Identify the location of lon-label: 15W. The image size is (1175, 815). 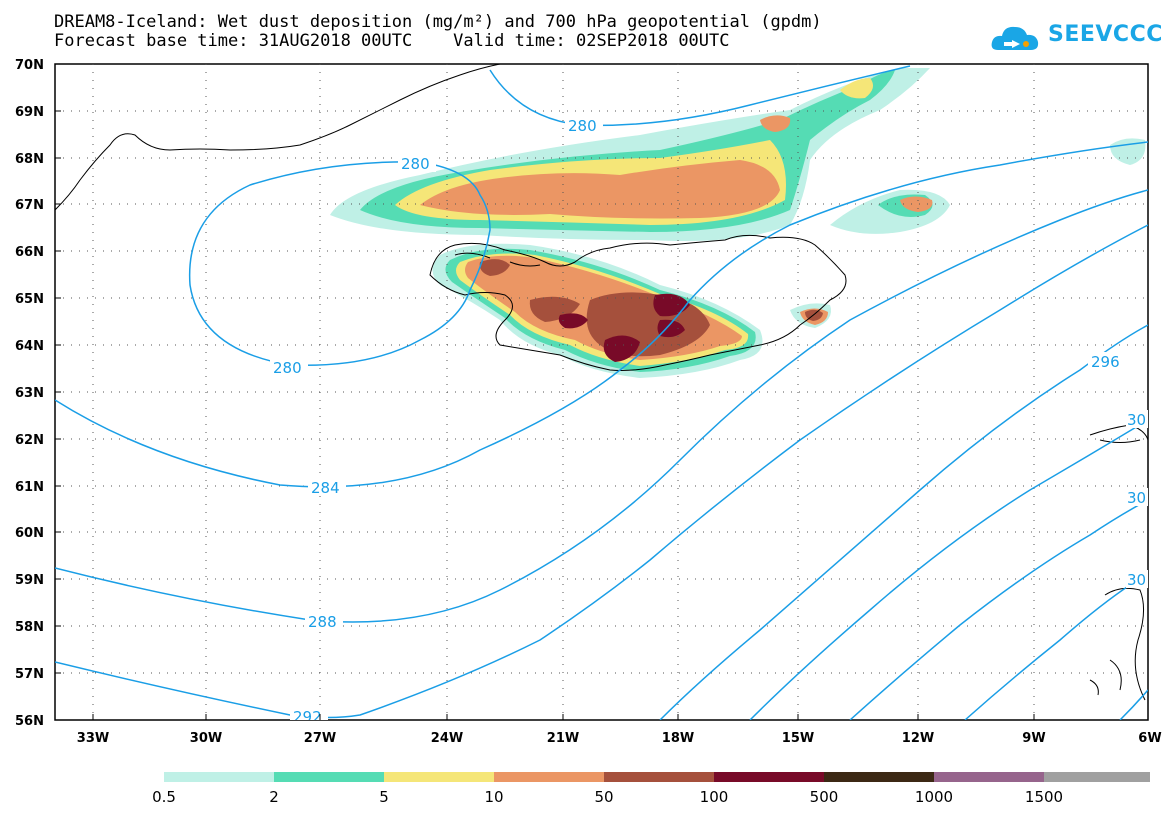
(798, 738).